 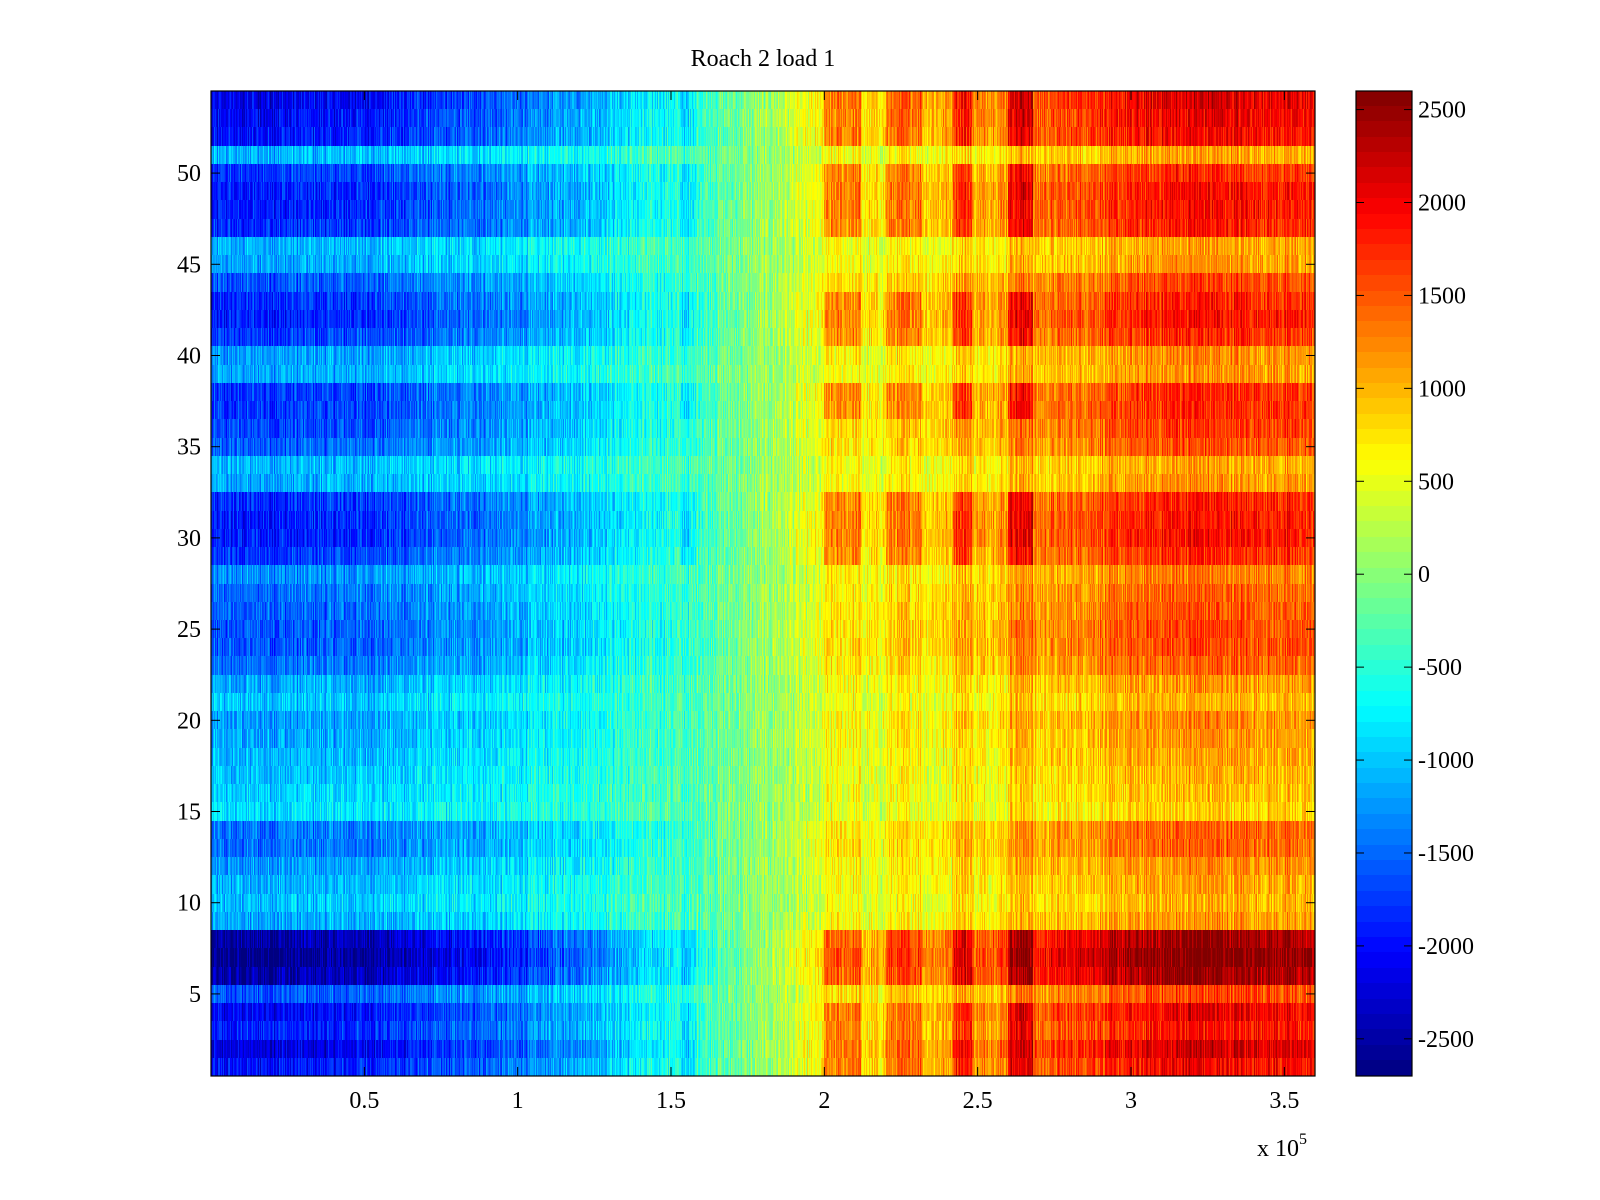 What do you see at coordinates (1440, 668) in the screenshot?
I see `colorbar-tick-label: -500` at bounding box center [1440, 668].